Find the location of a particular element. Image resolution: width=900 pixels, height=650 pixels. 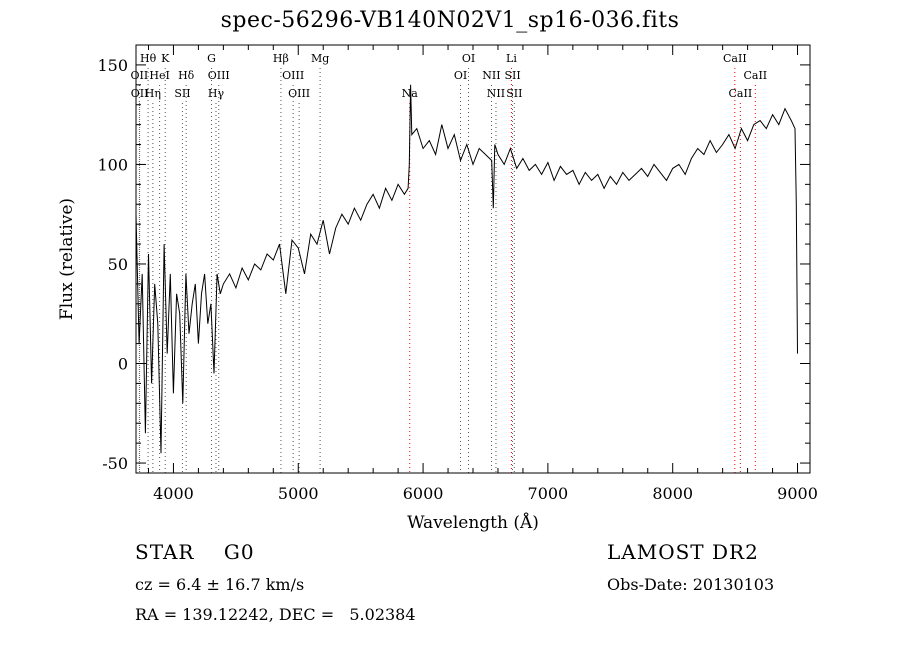

line-label-15: Na is located at coordinates (410, 93).